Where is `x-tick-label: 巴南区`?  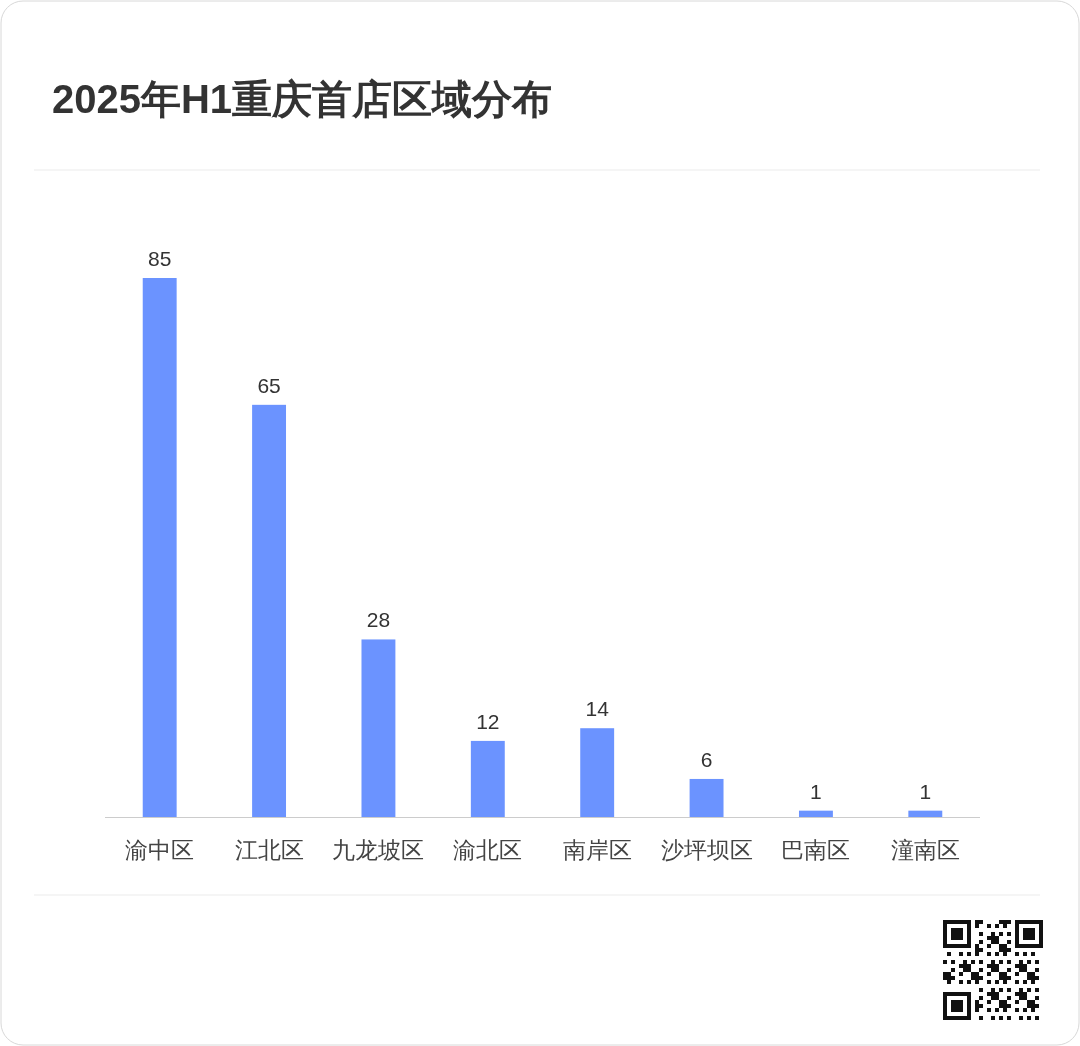
x-tick-label: 巴南区 is located at coordinates (816, 850).